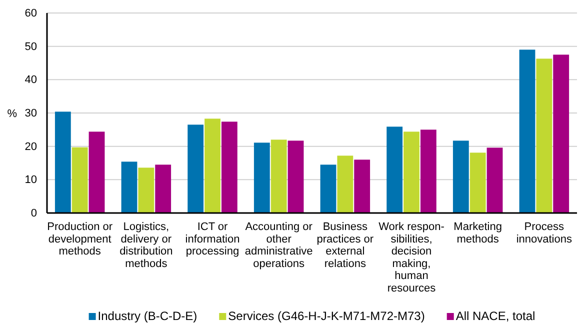 The image size is (583, 334). What do you see at coordinates (345, 245) in the screenshot?
I see `x-tick-label: Business practices or external relations` at bounding box center [345, 245].